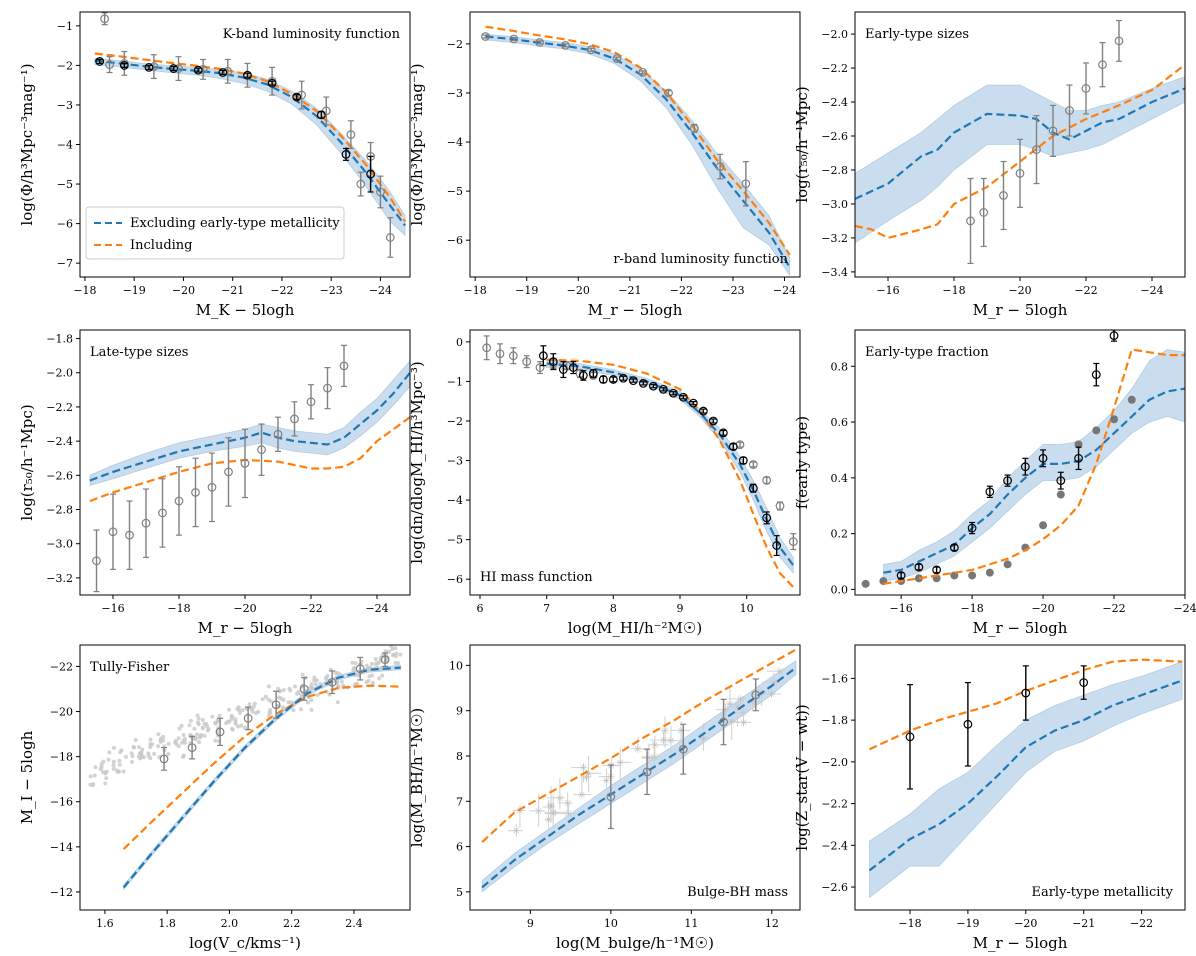 This screenshot has height=956, width=1196. Describe the element at coordinates (139, 352) in the screenshot. I see `panel-title: Late-type sizes` at that location.